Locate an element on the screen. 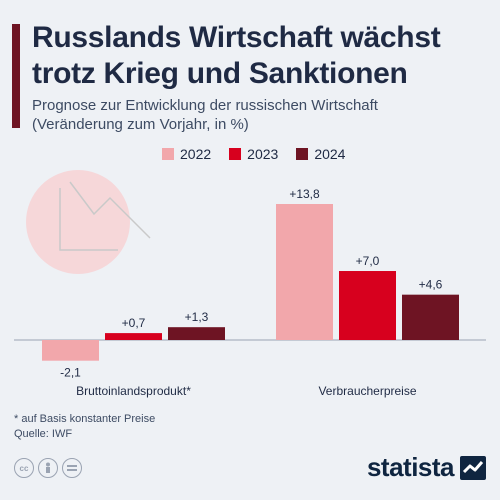  legend-label-2022: 2022 is located at coordinates (196, 154).